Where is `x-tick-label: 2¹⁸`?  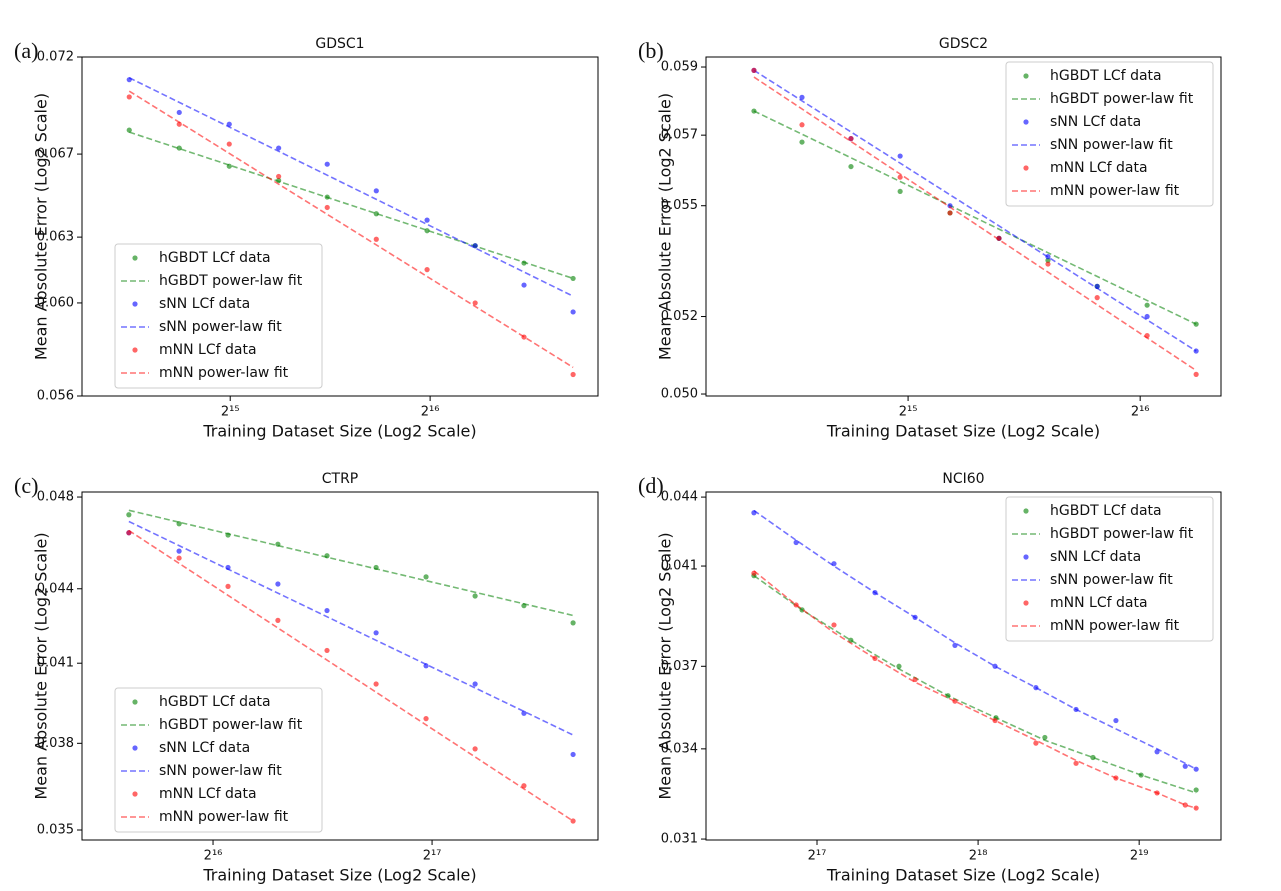 x-tick-label: 2¹⁸ is located at coordinates (978, 856).